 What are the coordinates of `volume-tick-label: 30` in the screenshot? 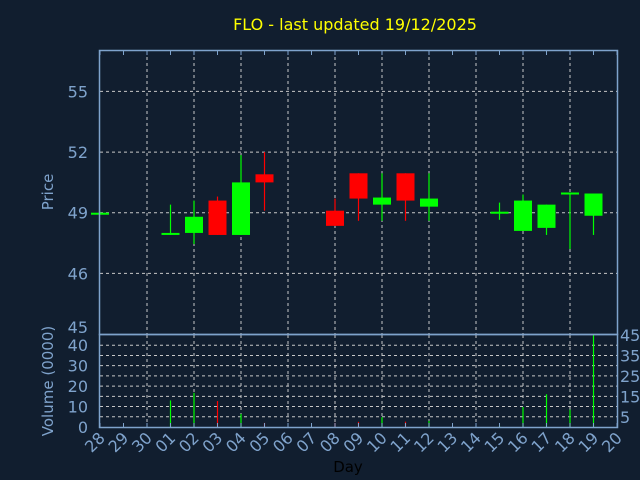 It's located at (78, 366).